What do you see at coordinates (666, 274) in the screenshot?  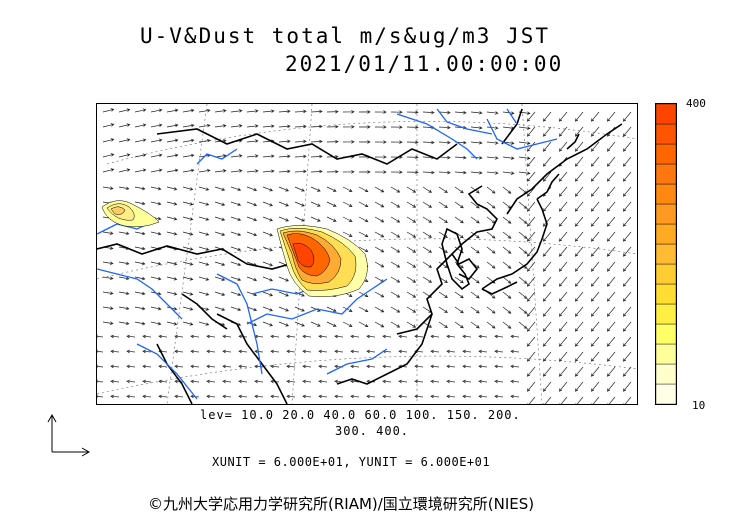 I see `color-scale-step` at bounding box center [666, 274].